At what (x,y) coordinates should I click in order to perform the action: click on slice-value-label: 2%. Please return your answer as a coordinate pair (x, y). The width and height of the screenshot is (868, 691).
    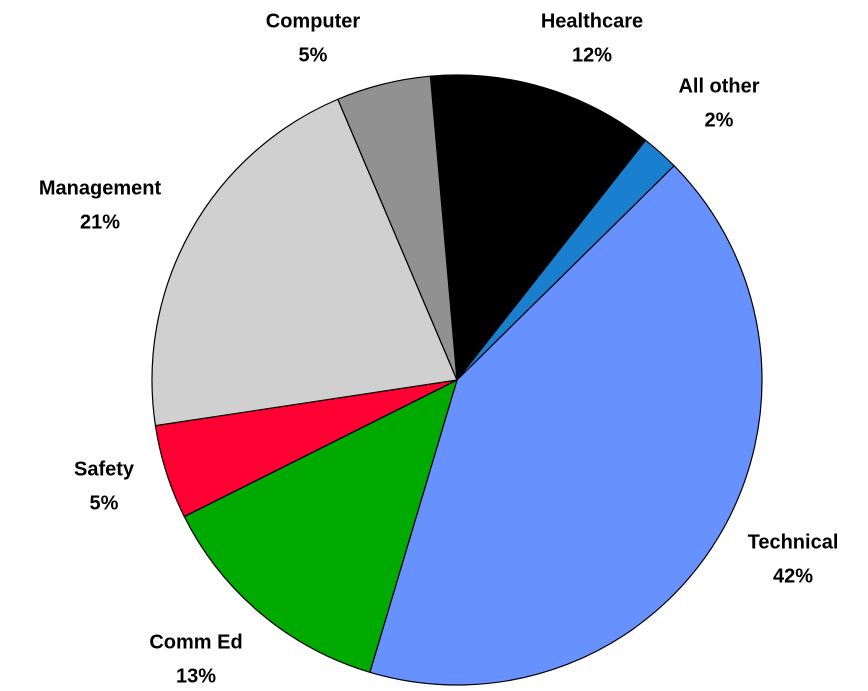
    Looking at the image, I should click on (719, 120).